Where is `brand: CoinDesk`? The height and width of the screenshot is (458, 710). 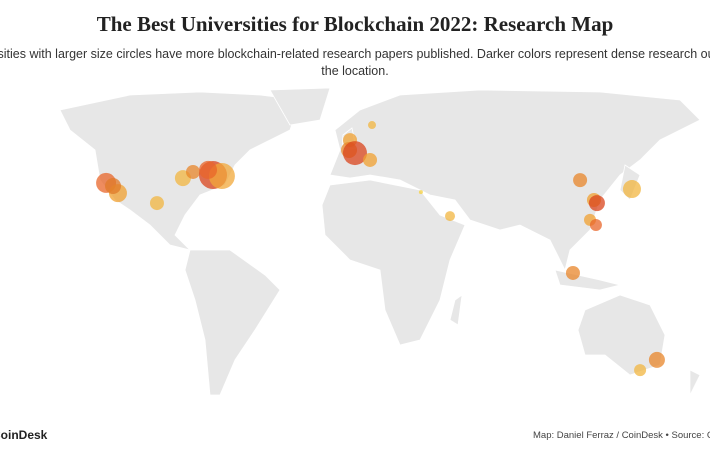
brand: CoinDesk is located at coordinates (24, 435).